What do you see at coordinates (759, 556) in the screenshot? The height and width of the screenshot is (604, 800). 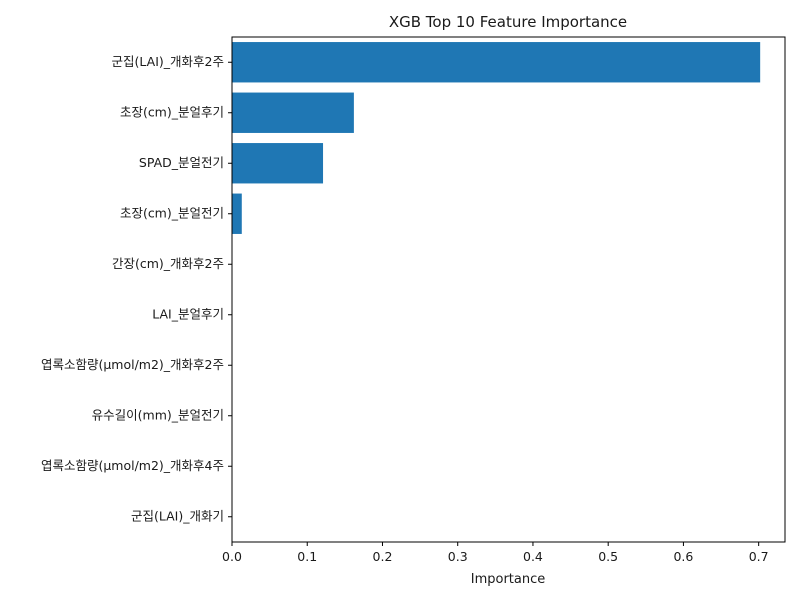 I see `x-tick-label: 0.7` at bounding box center [759, 556].